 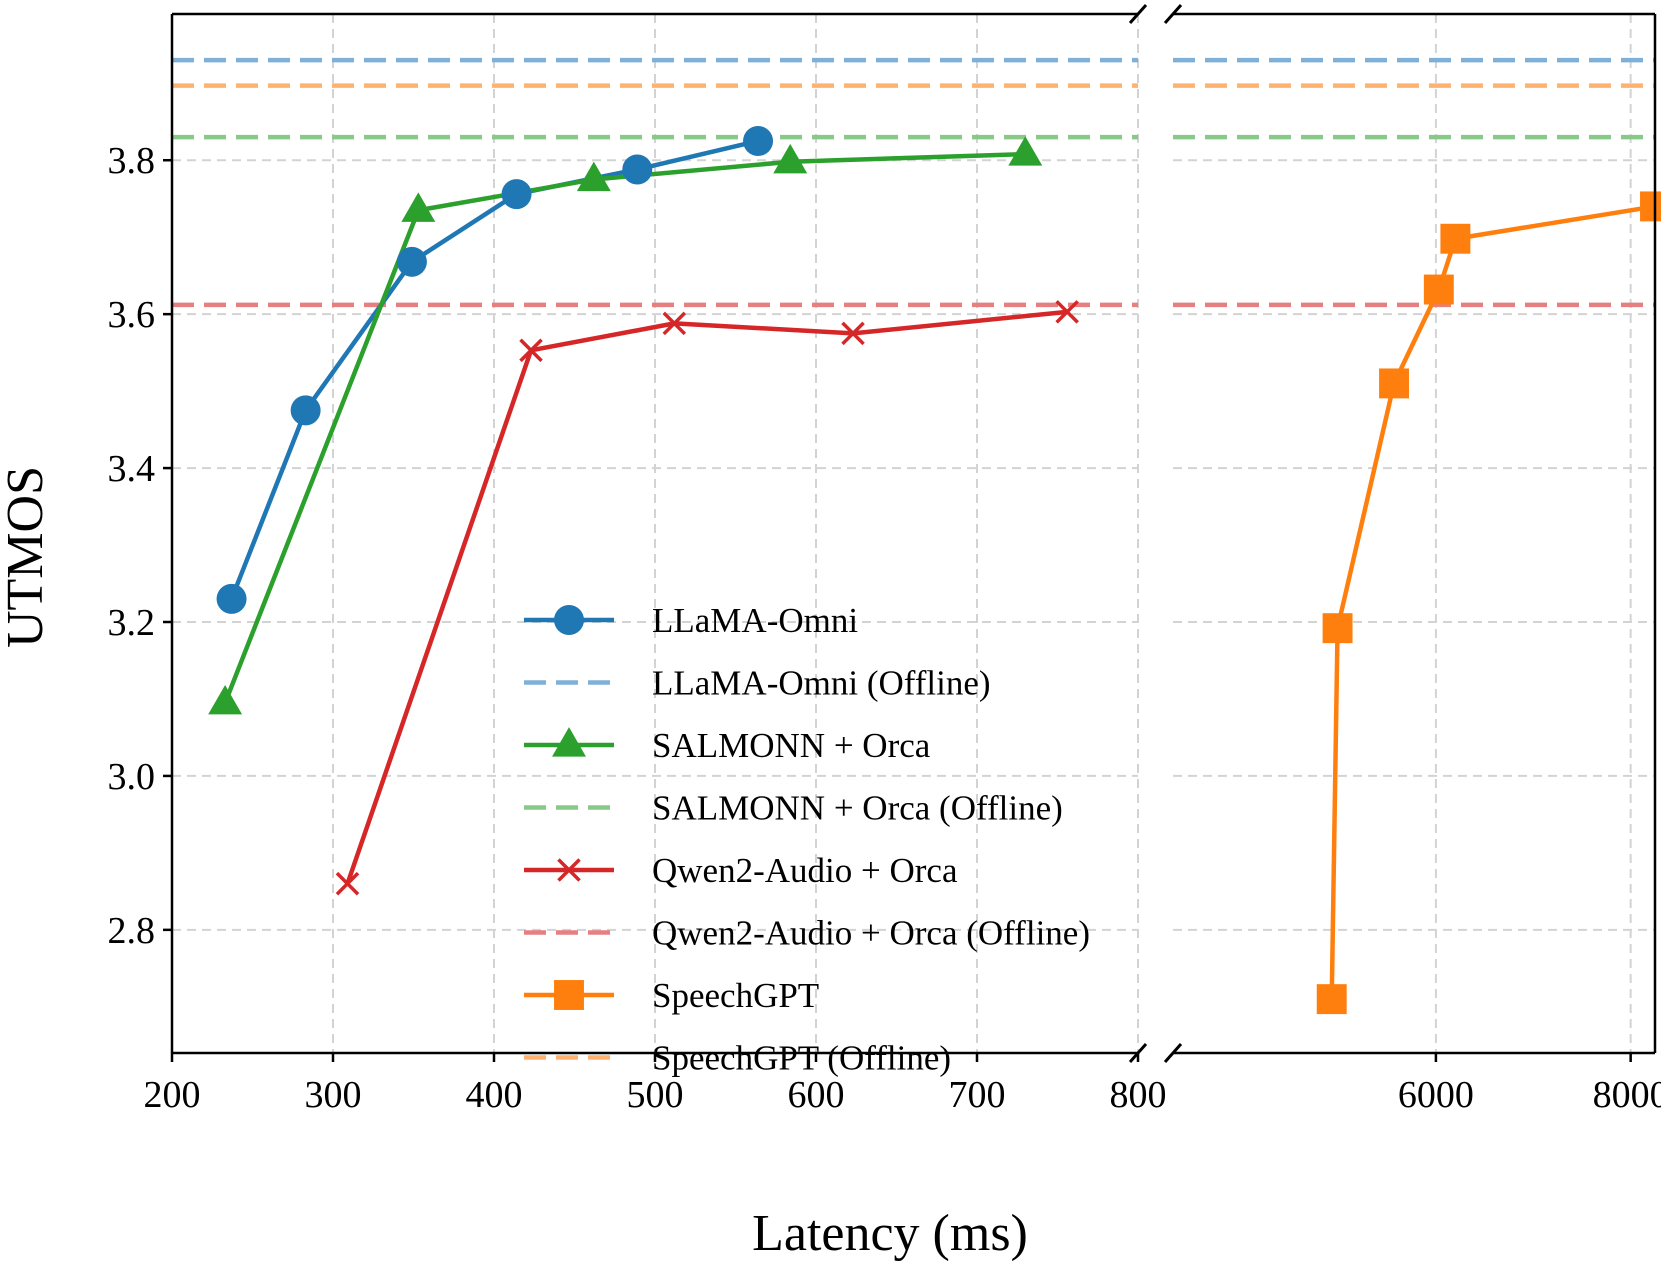 I want to click on legend-label-speechgpt-offline: SpeechGPT (Offline), so click(x=801, y=1058).